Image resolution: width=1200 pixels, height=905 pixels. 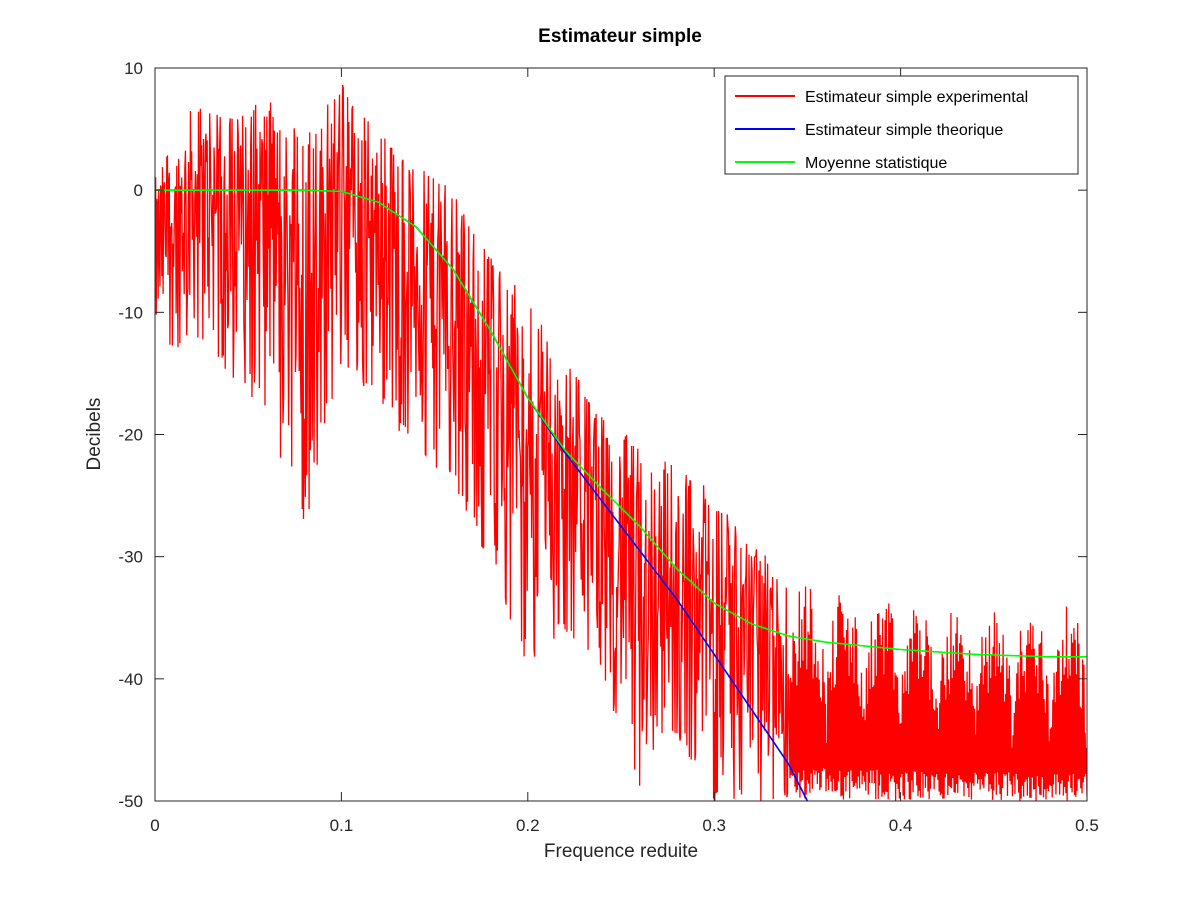 What do you see at coordinates (130, 557) in the screenshot?
I see `y-tick-label: -30` at bounding box center [130, 557].